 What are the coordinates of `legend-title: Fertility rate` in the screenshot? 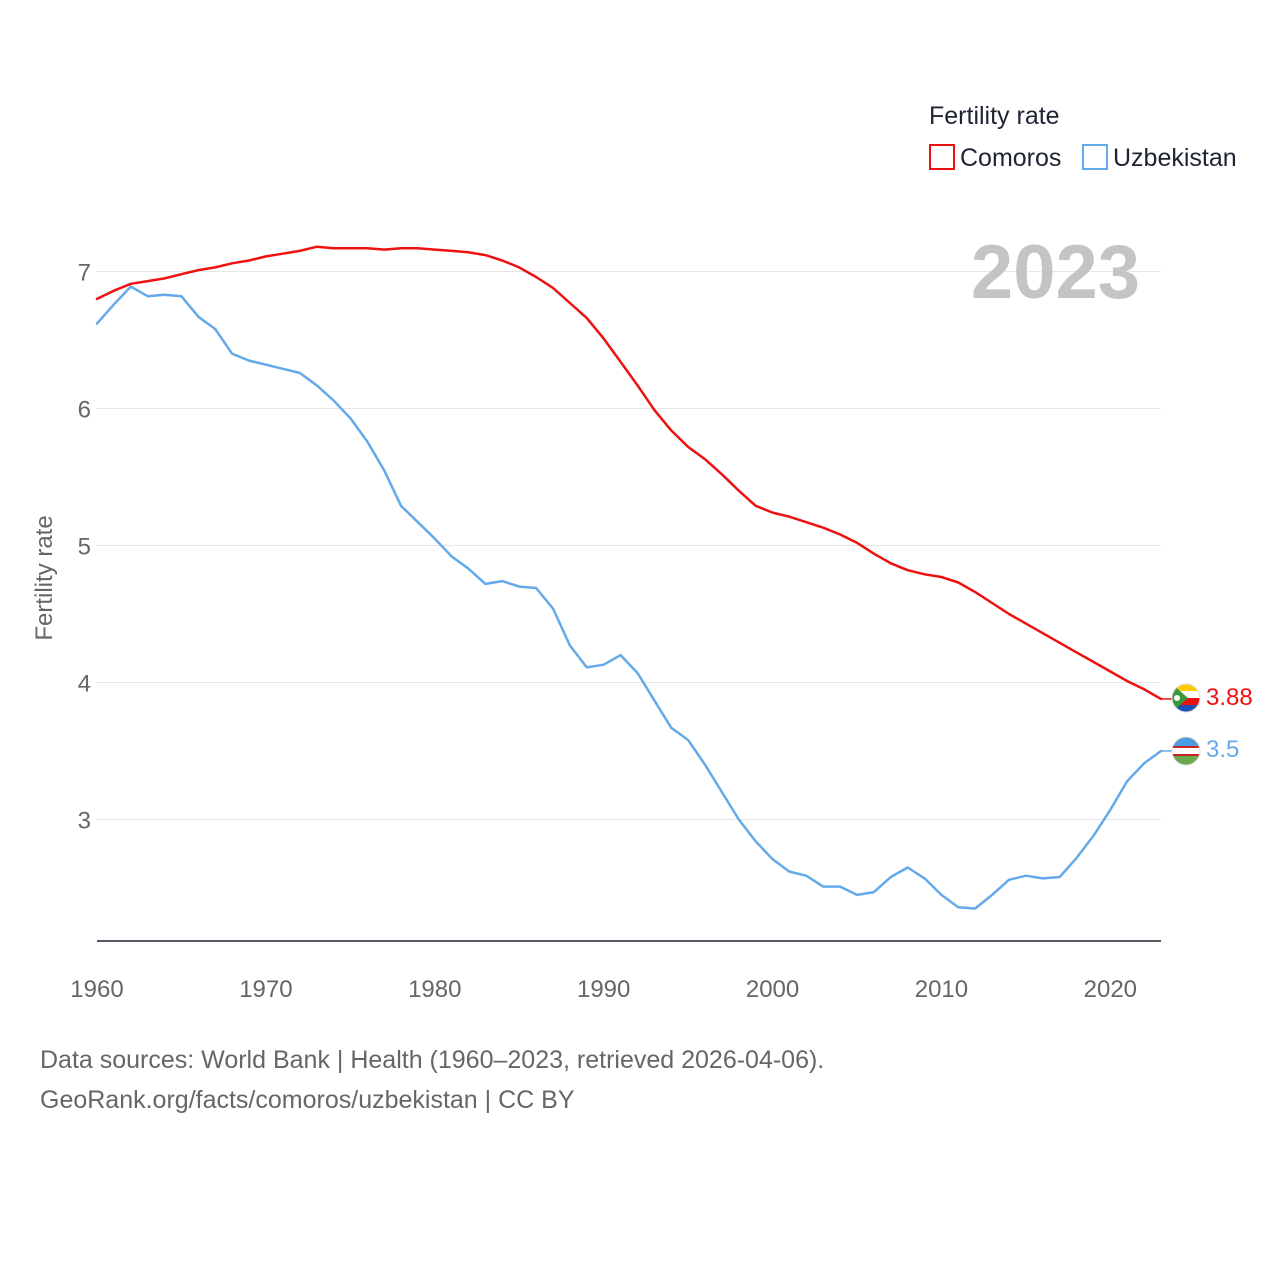 It's located at (994, 116).